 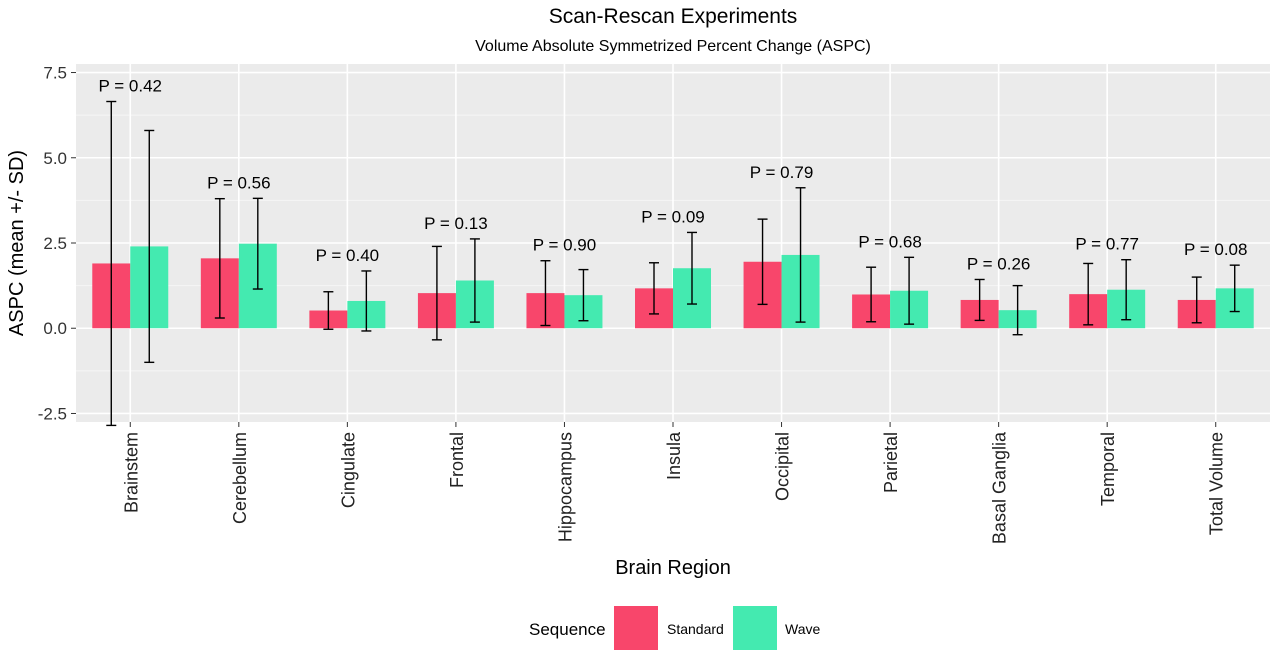 What do you see at coordinates (999, 263) in the screenshot?
I see `p-value-label: P = 0.26` at bounding box center [999, 263].